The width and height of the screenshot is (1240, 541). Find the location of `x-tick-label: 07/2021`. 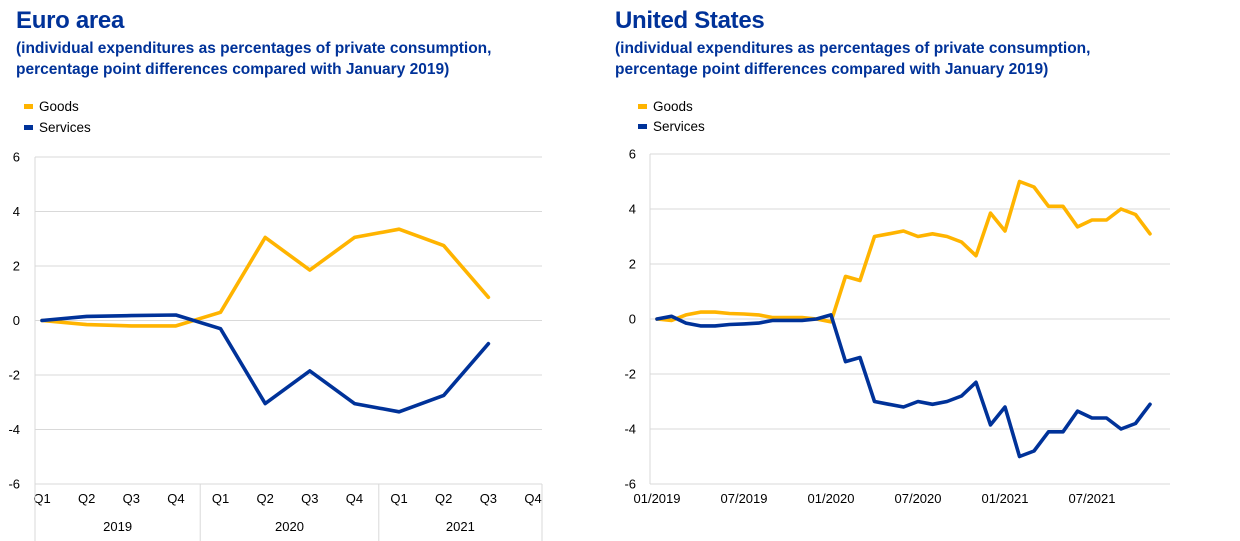

x-tick-label: 07/2021 is located at coordinates (1092, 498).